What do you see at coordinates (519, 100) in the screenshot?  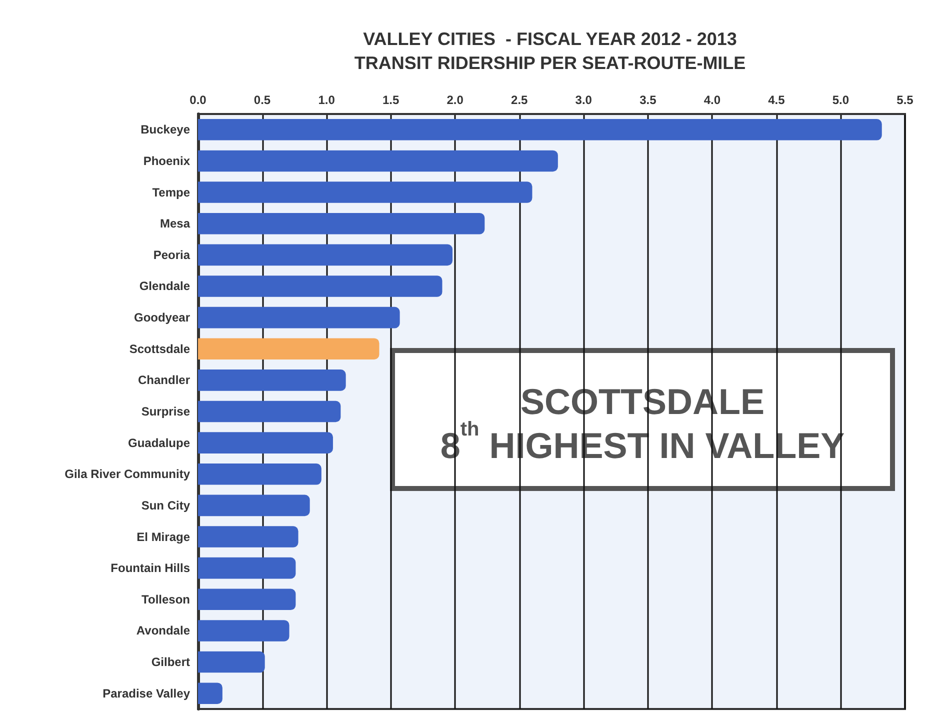 I see `x-tick-label: 2.5` at bounding box center [519, 100].